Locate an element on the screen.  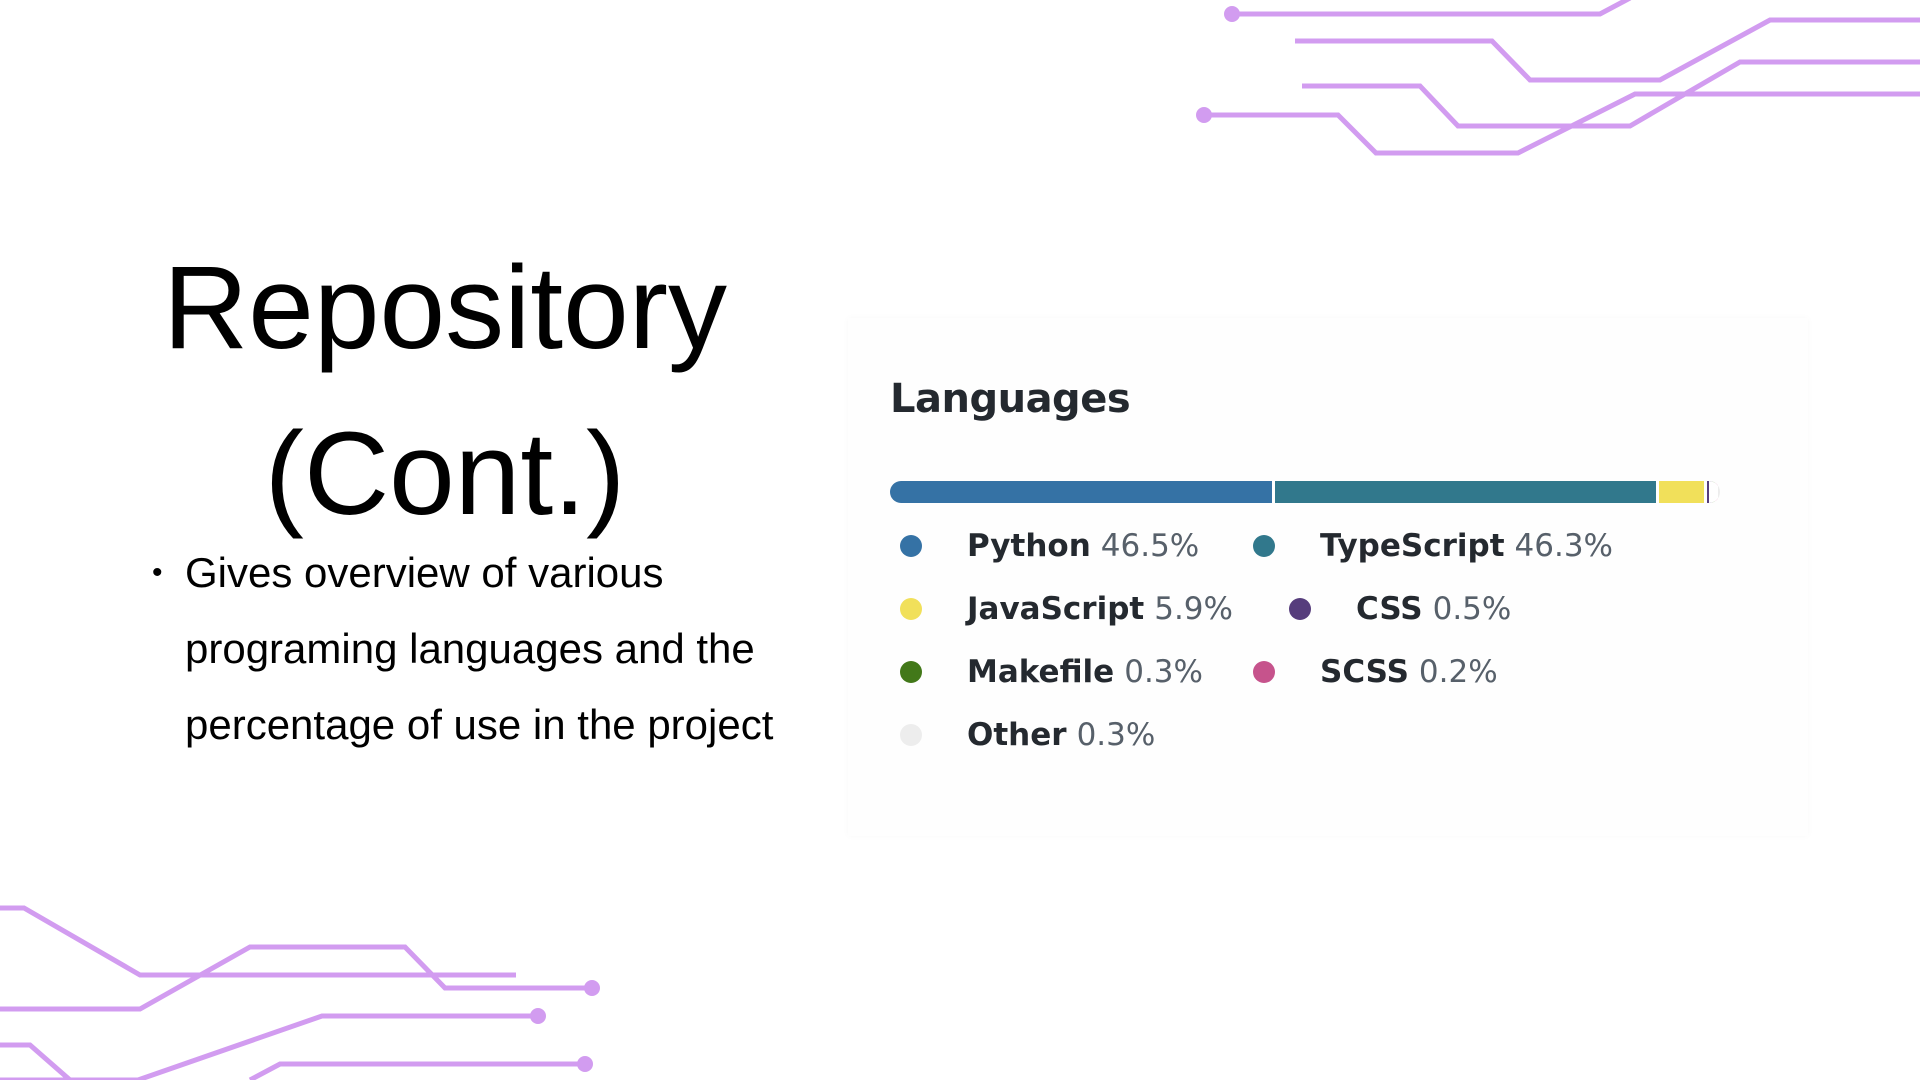
css-color-dot-icon is located at coordinates (1300, 609).